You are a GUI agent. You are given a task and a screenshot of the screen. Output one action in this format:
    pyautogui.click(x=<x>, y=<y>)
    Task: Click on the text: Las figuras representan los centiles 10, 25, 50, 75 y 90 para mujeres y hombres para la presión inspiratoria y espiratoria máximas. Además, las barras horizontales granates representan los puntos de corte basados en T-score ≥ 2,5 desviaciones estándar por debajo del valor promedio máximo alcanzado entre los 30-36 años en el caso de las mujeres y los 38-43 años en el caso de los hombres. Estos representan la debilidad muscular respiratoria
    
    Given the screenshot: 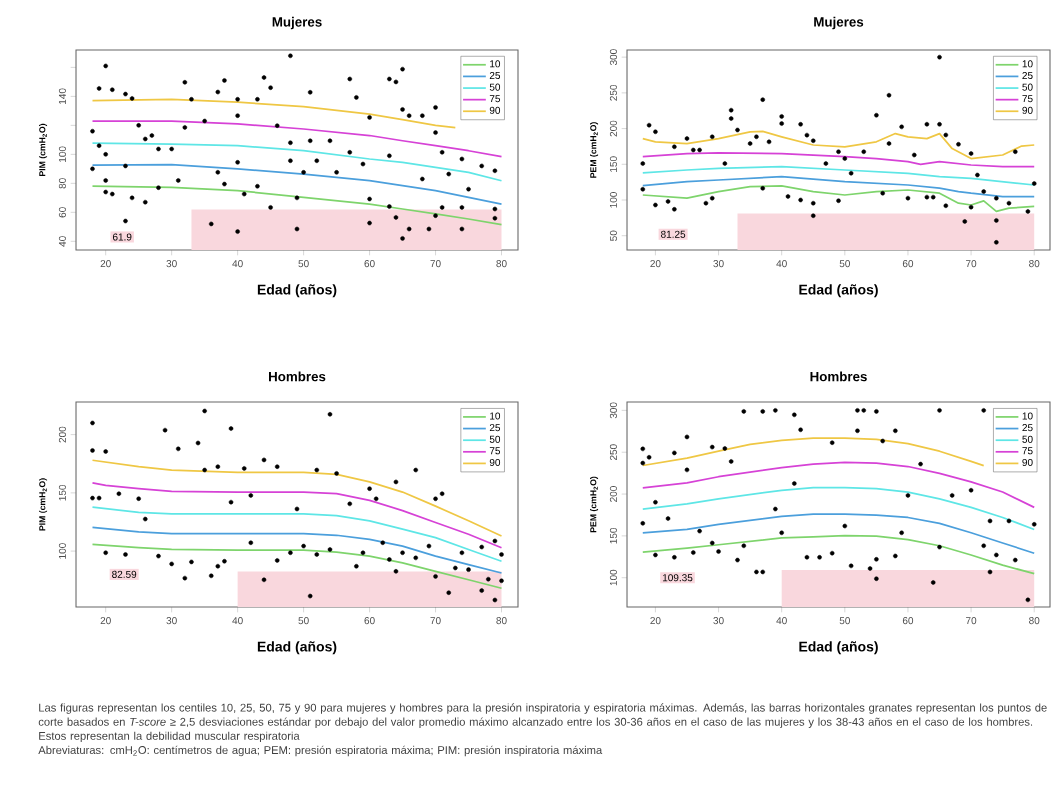 What is the action you would take?
    pyautogui.click(x=542, y=723)
    